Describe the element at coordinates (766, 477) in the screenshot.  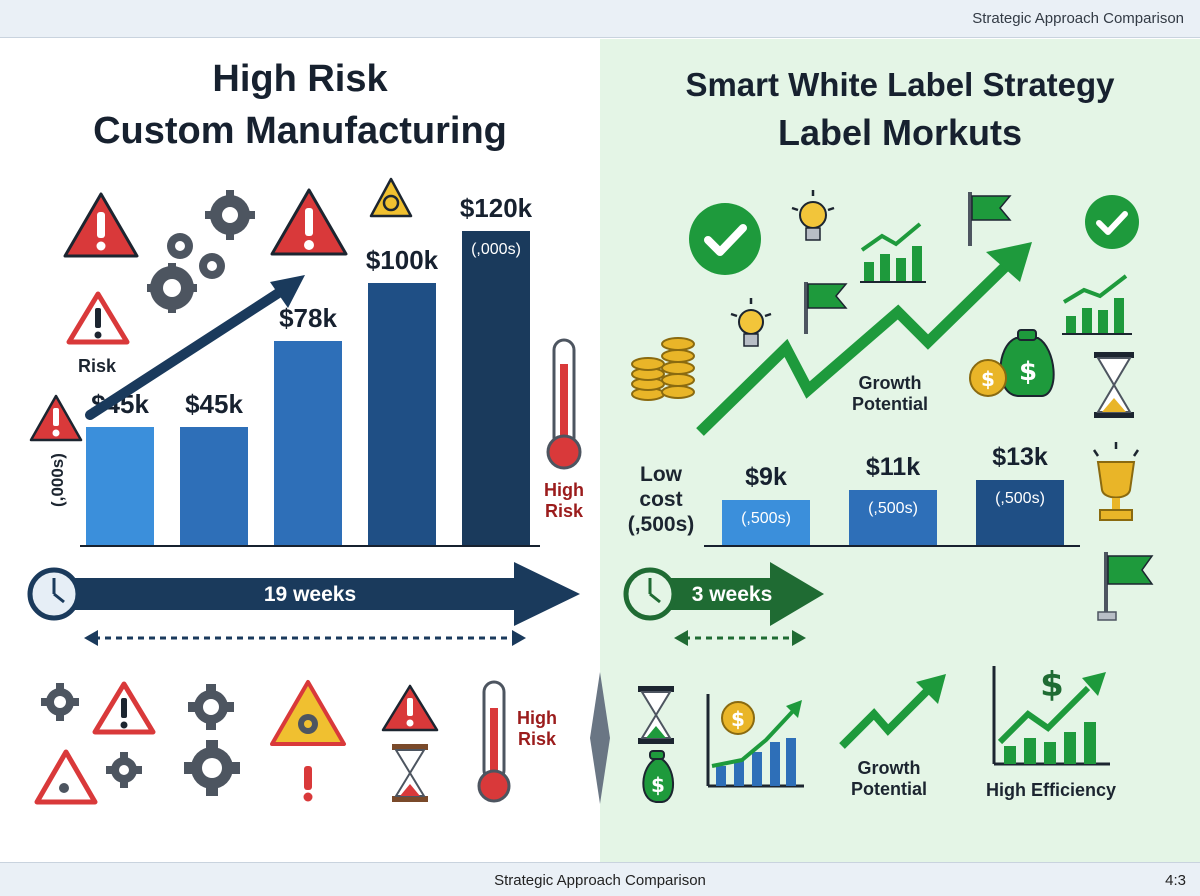
I see `bar-value-label: $9k` at that location.